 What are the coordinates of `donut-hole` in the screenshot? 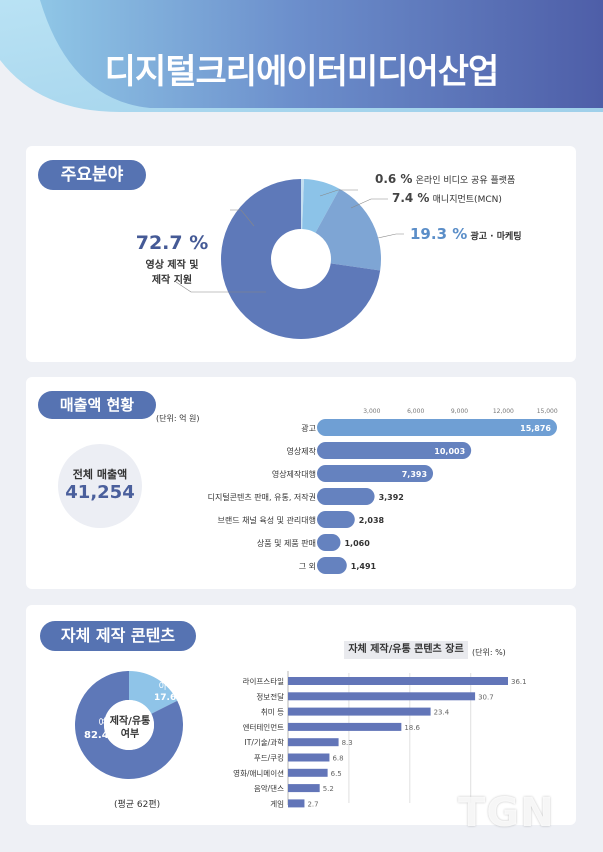 It's located at (129, 725).